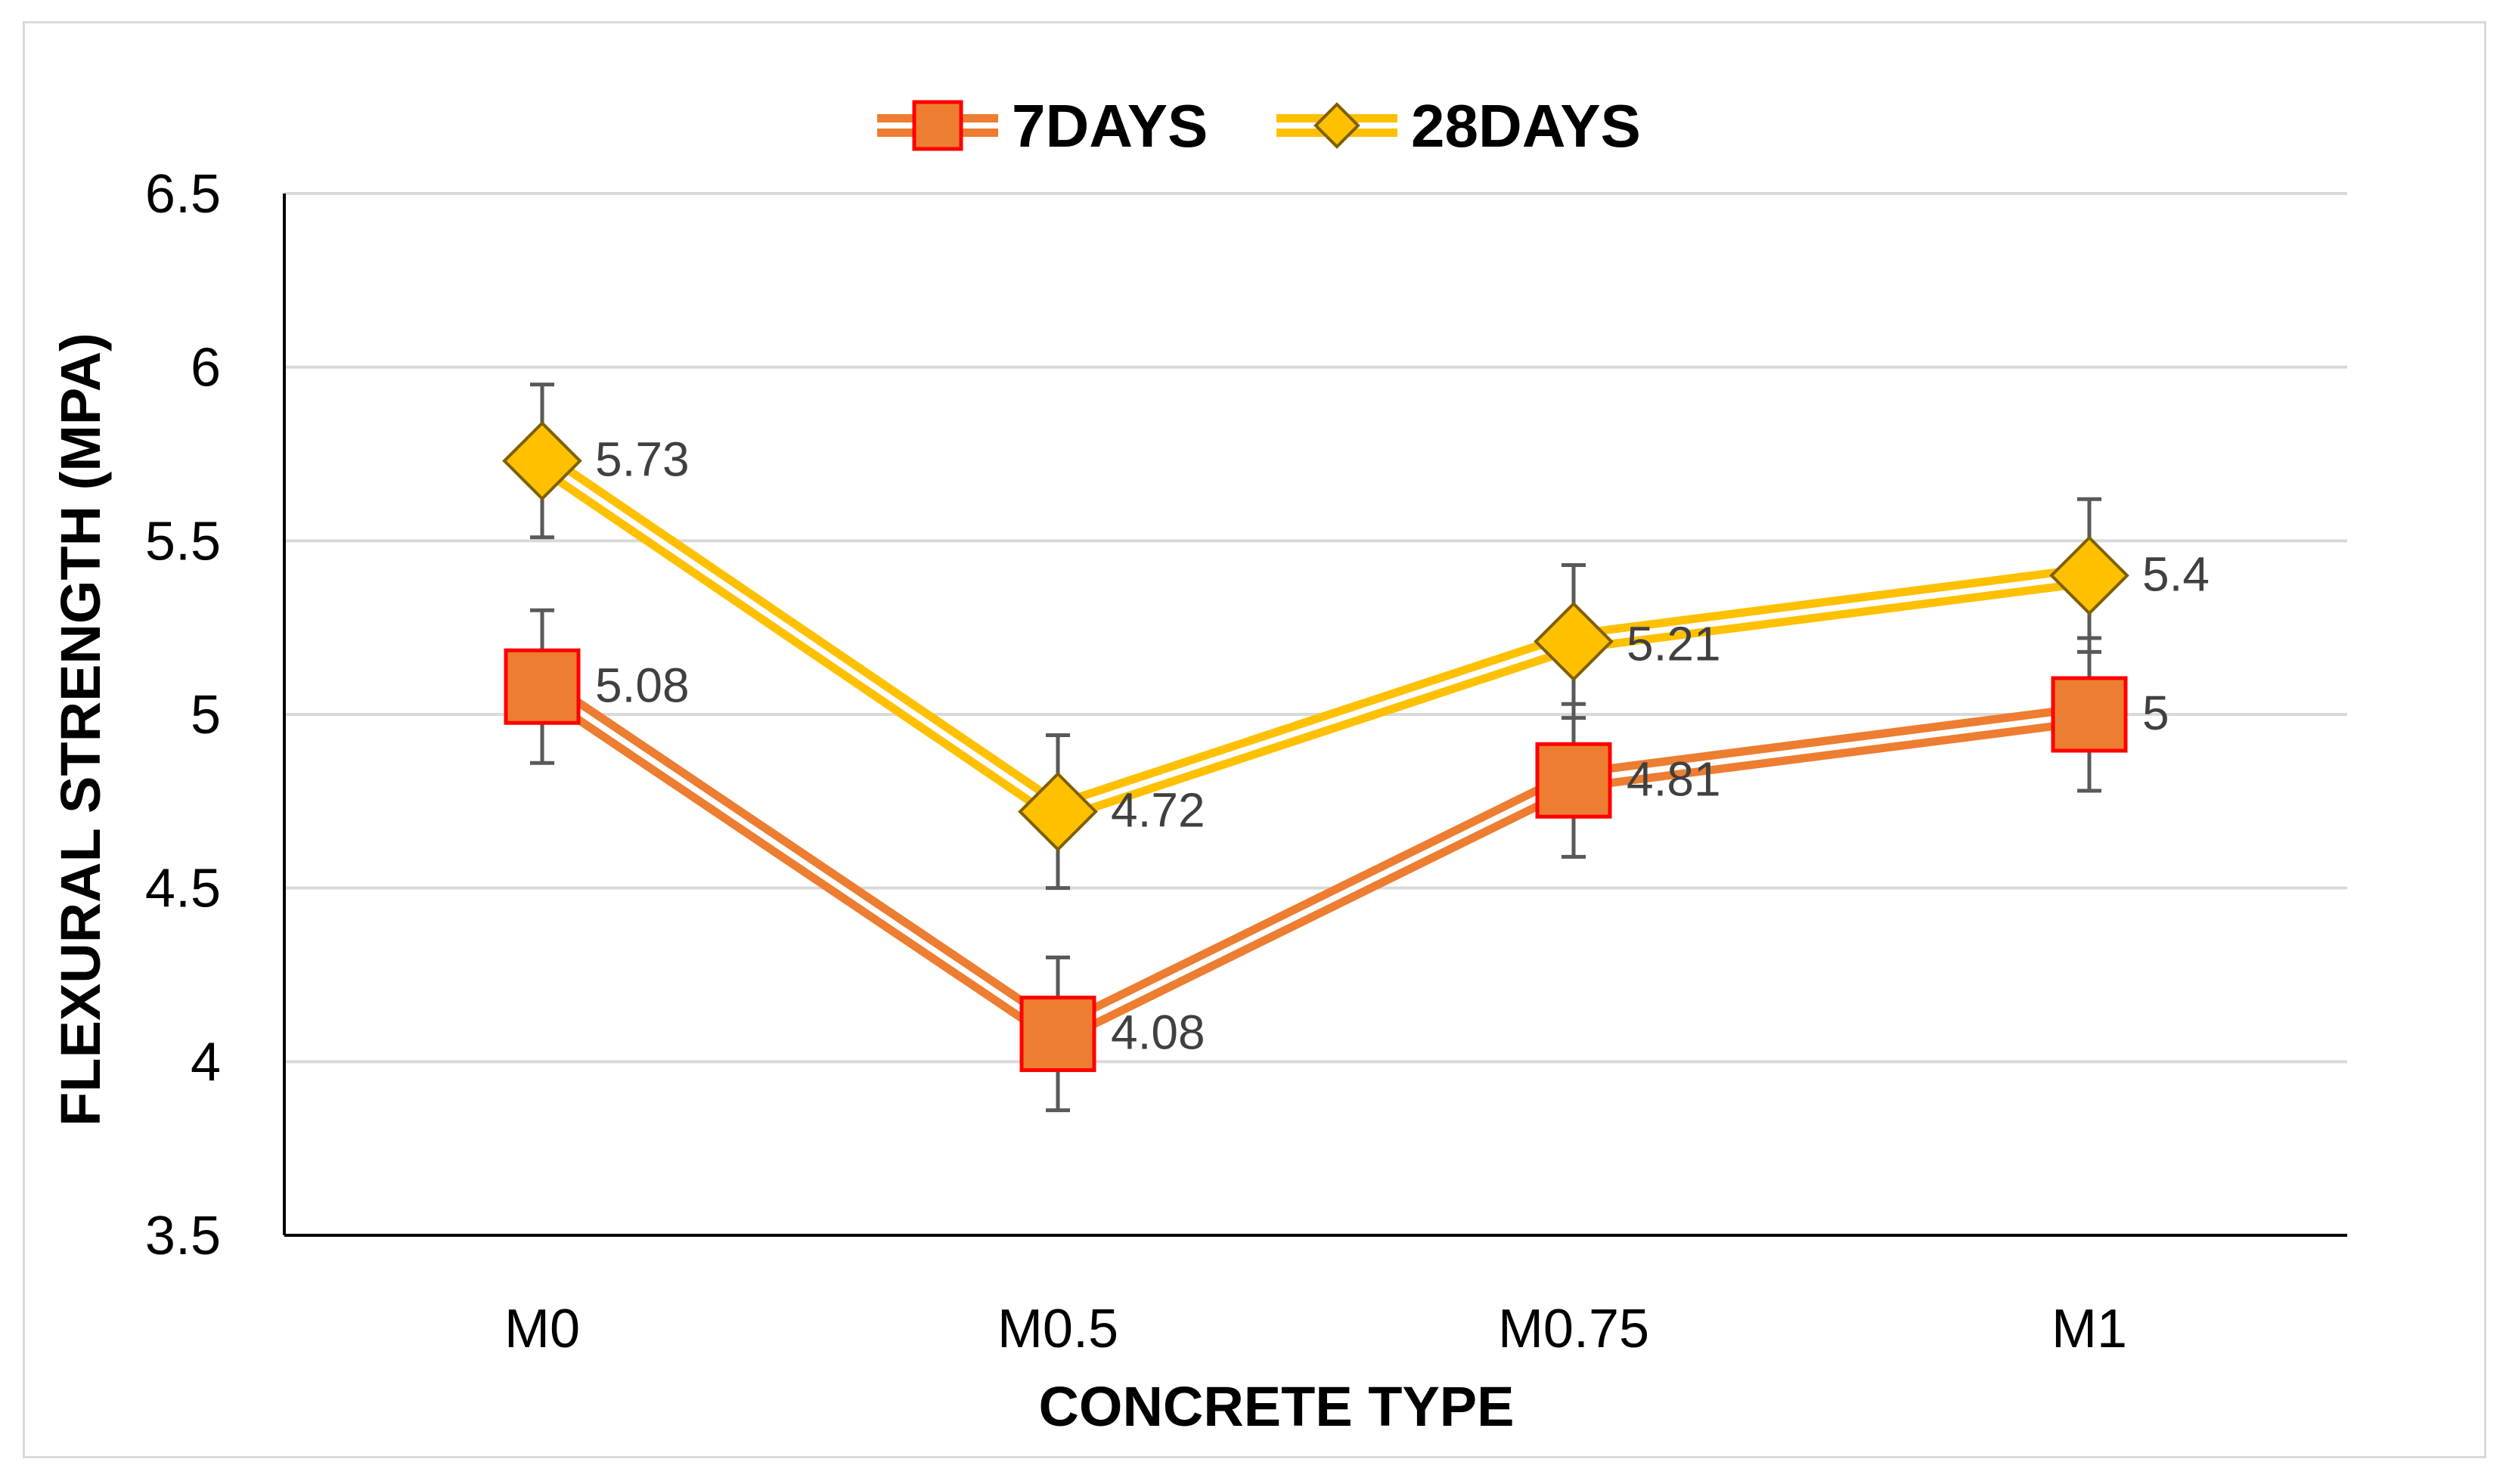 This screenshot has height=1484, width=2509. What do you see at coordinates (183, 195) in the screenshot?
I see `y-tick-label: 6.5` at bounding box center [183, 195].